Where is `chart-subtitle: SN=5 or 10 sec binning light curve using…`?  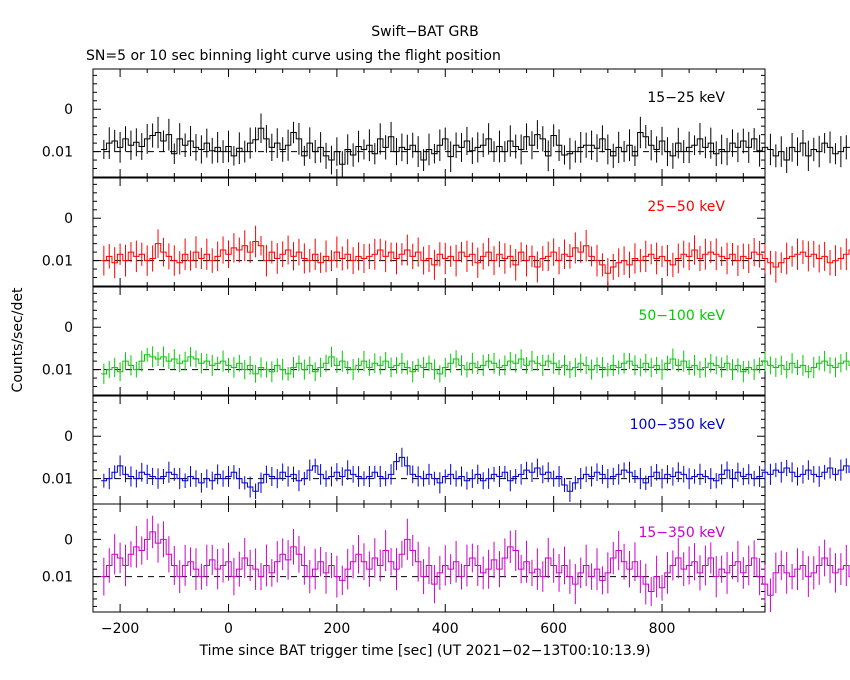
chart-subtitle: SN=5 or 10 sec binning light curve using… is located at coordinates (293, 56).